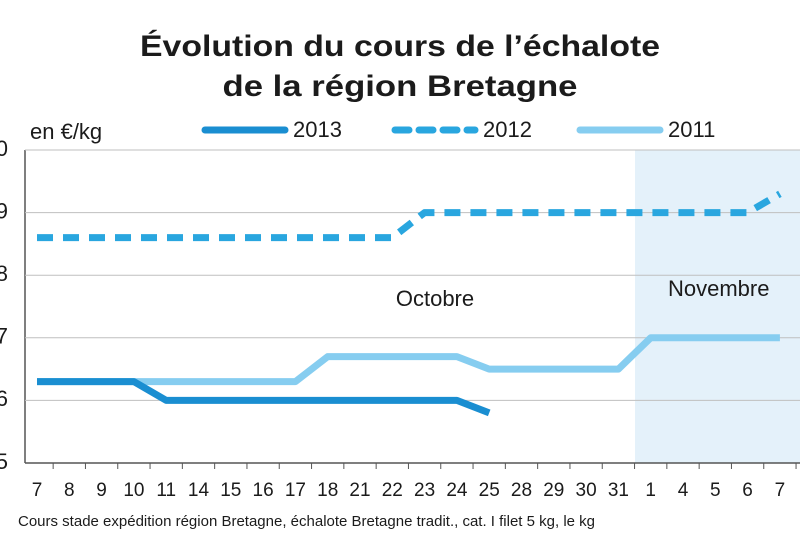  Describe the element at coordinates (457, 490) in the screenshot. I see `x-tick-label: 24` at that location.